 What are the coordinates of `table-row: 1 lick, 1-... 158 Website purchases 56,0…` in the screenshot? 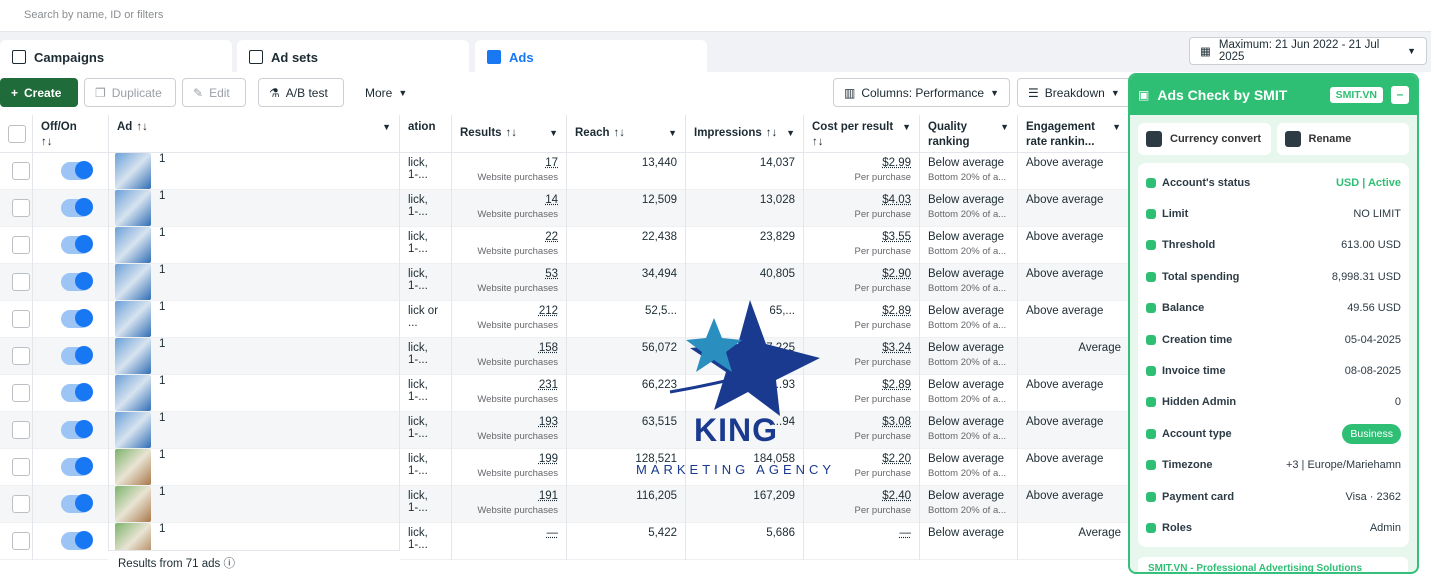 It's located at (565, 356).